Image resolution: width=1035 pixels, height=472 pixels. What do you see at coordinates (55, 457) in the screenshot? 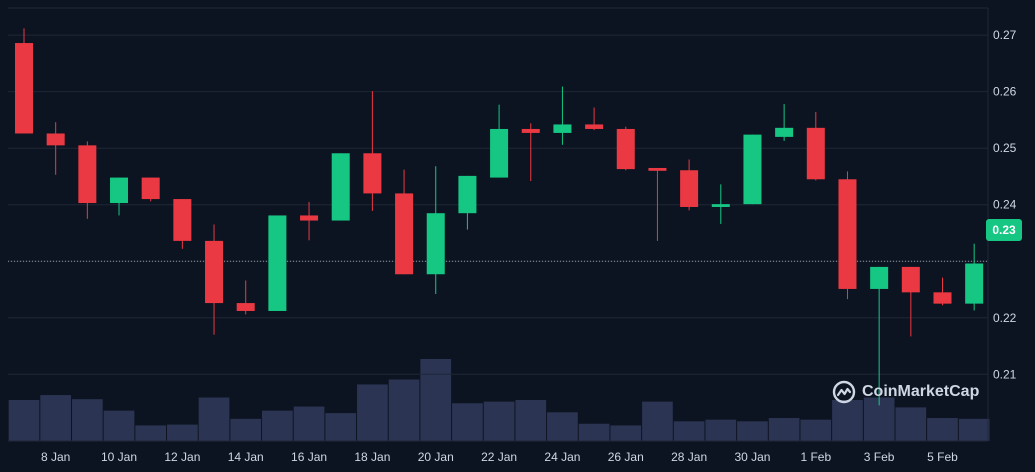
I see `x-tick-label: 8 Jan` at bounding box center [55, 457].